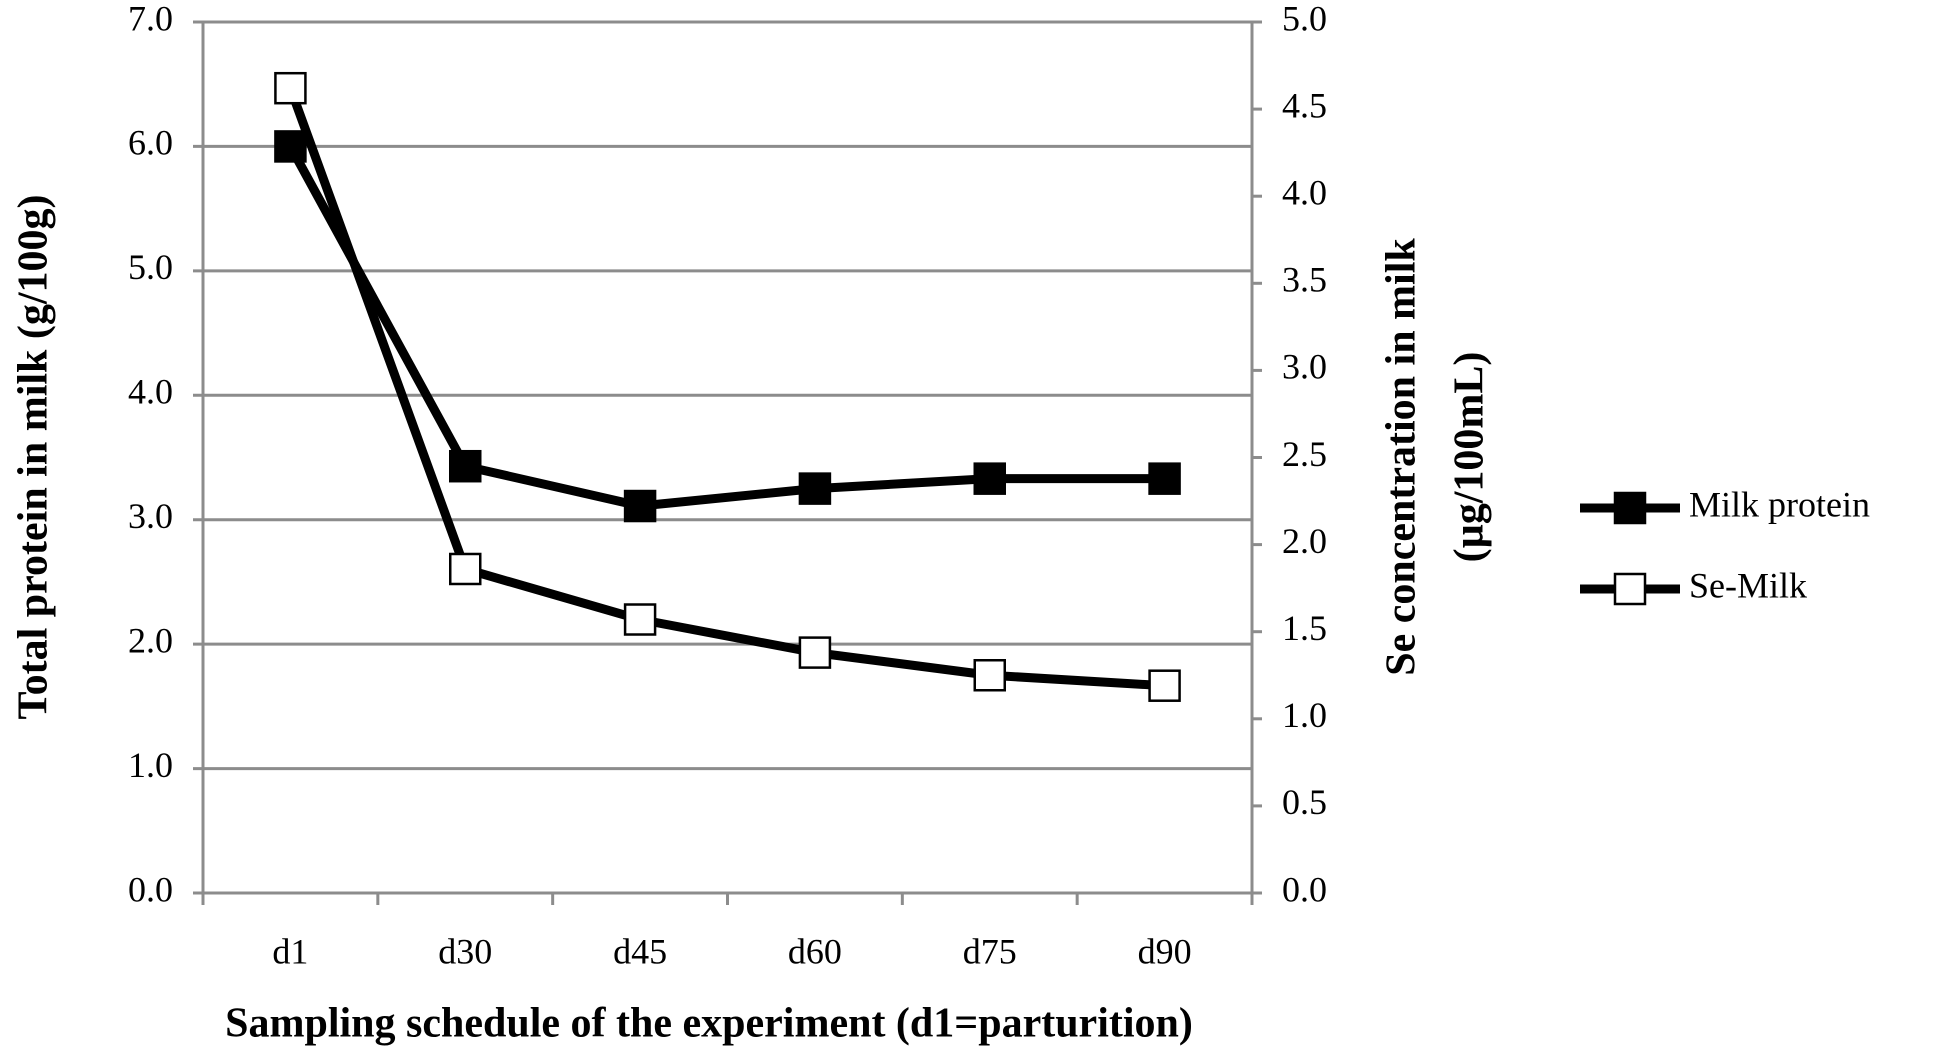 The width and height of the screenshot is (1933, 1060). Describe the element at coordinates (150, 392) in the screenshot. I see `y-tick-label: 4.0` at that location.